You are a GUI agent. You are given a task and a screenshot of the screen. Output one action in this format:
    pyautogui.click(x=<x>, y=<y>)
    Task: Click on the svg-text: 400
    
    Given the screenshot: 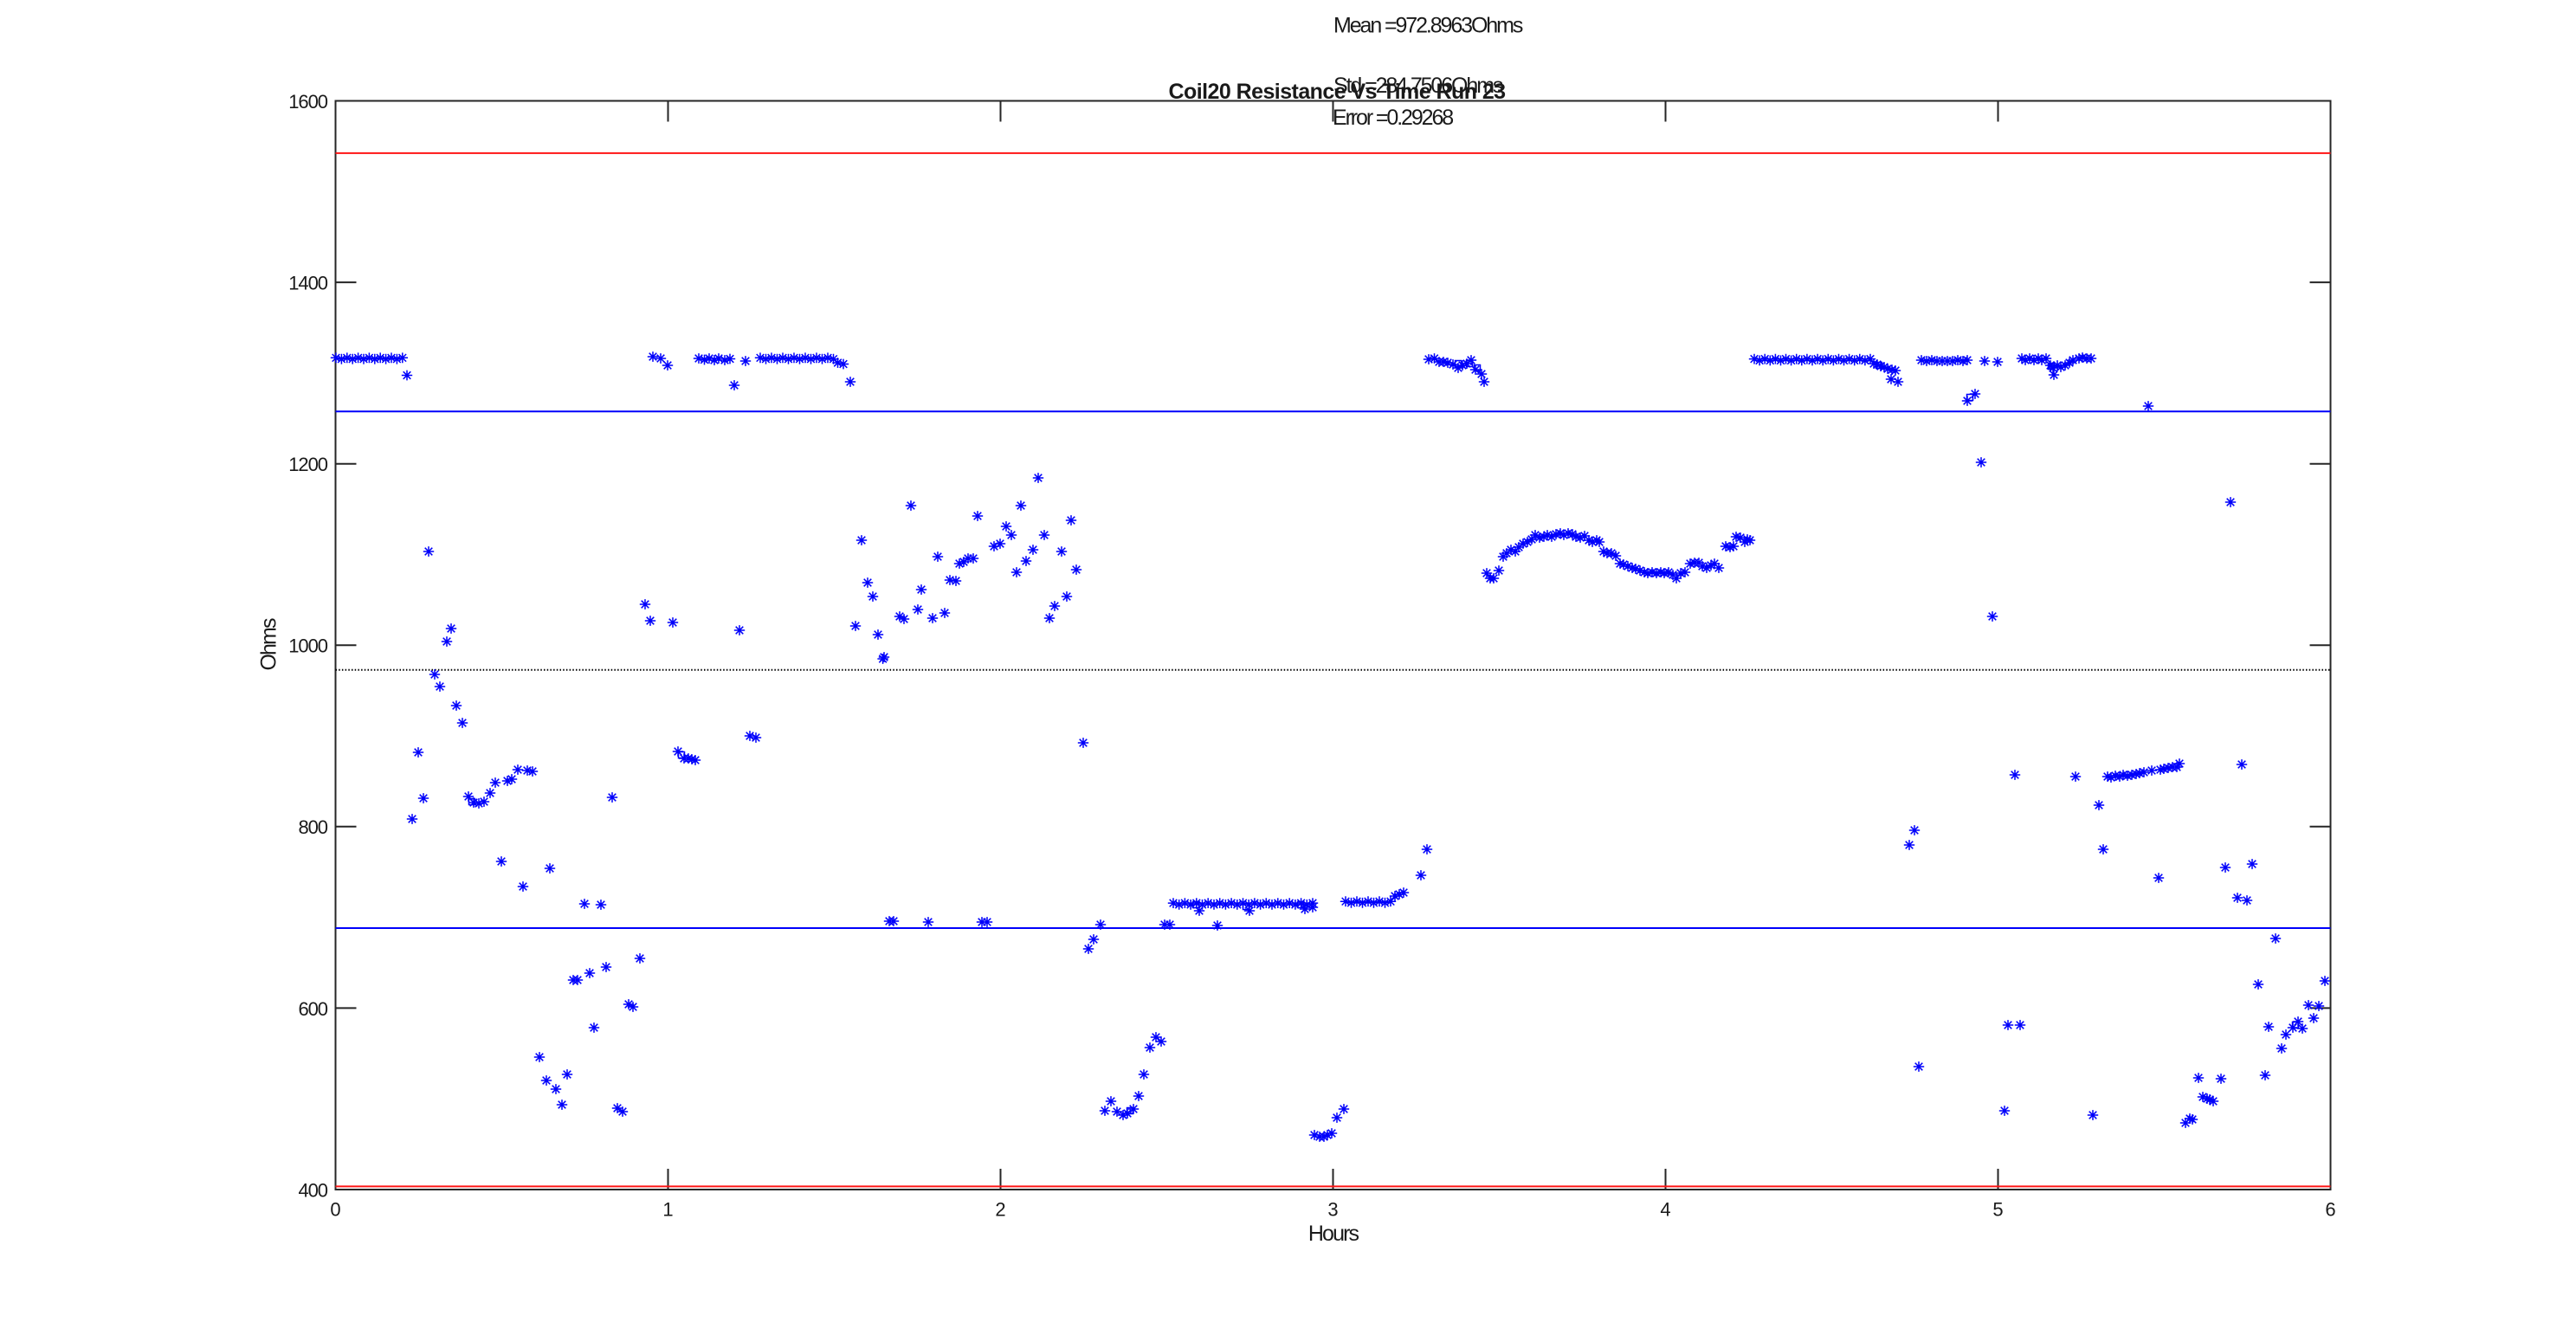 What is the action you would take?
    pyautogui.click(x=312, y=1190)
    